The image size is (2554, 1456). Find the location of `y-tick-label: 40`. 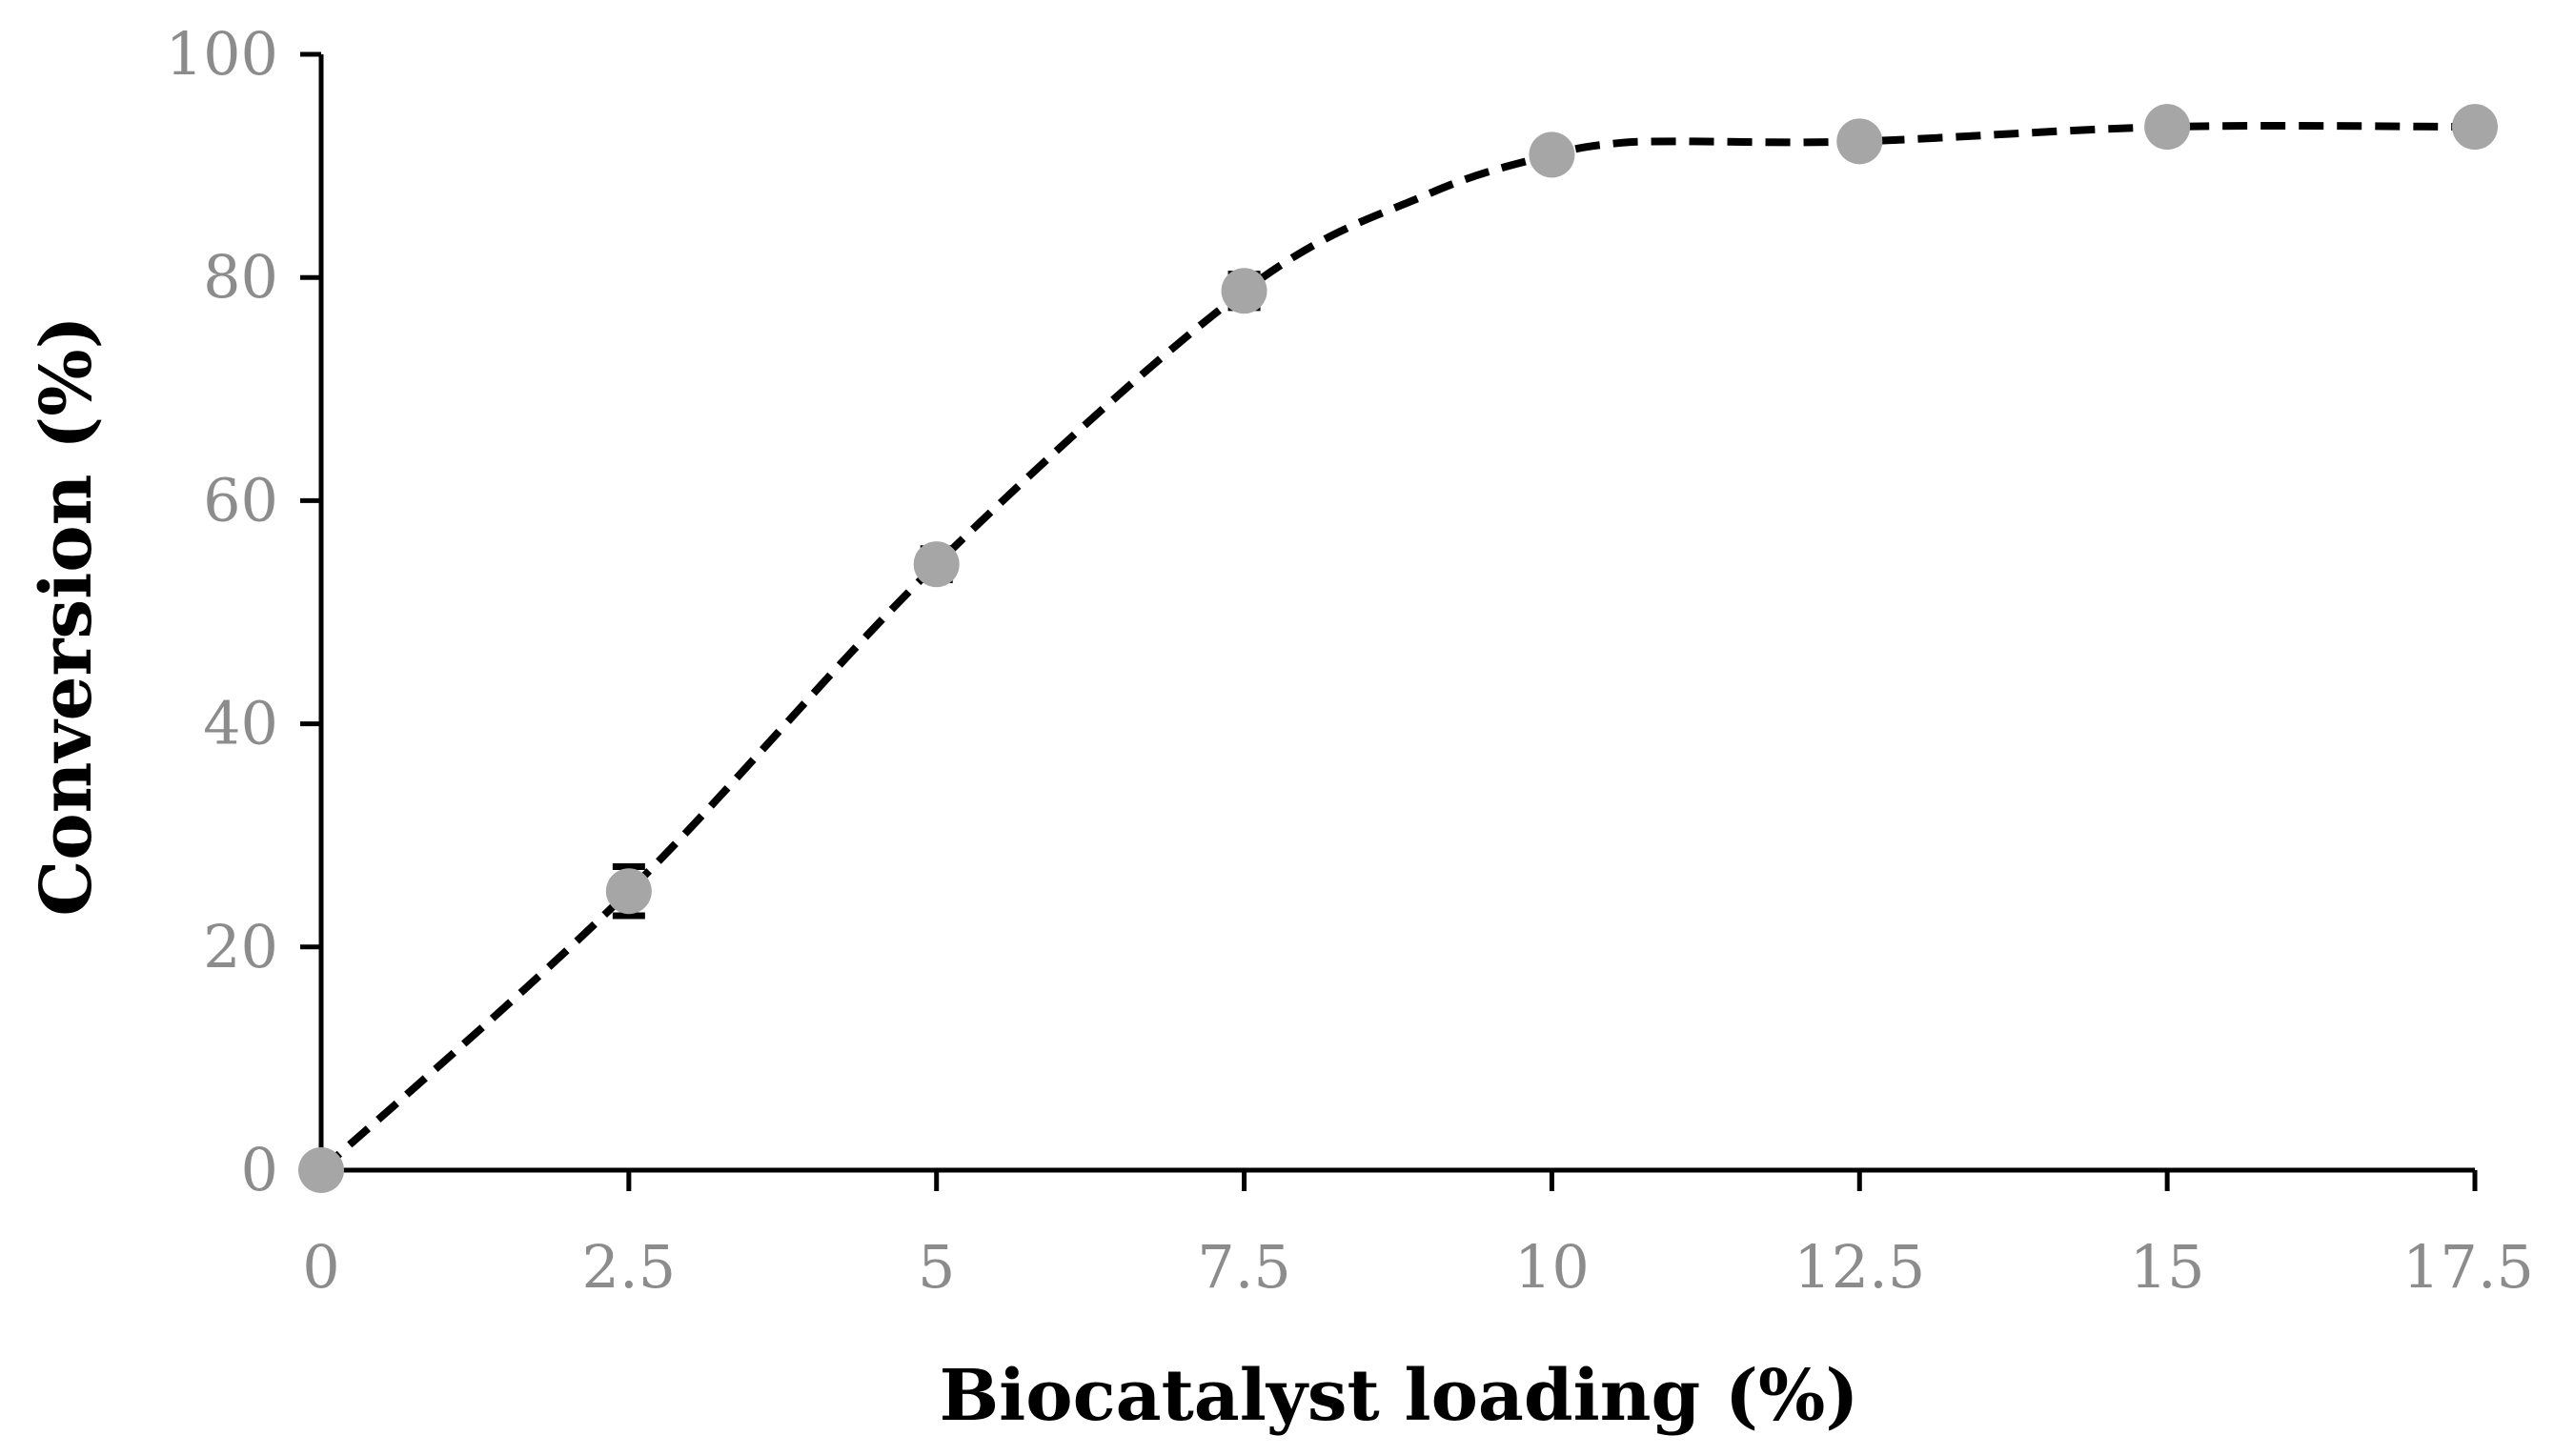

y-tick-label: 40 is located at coordinates (240, 723).